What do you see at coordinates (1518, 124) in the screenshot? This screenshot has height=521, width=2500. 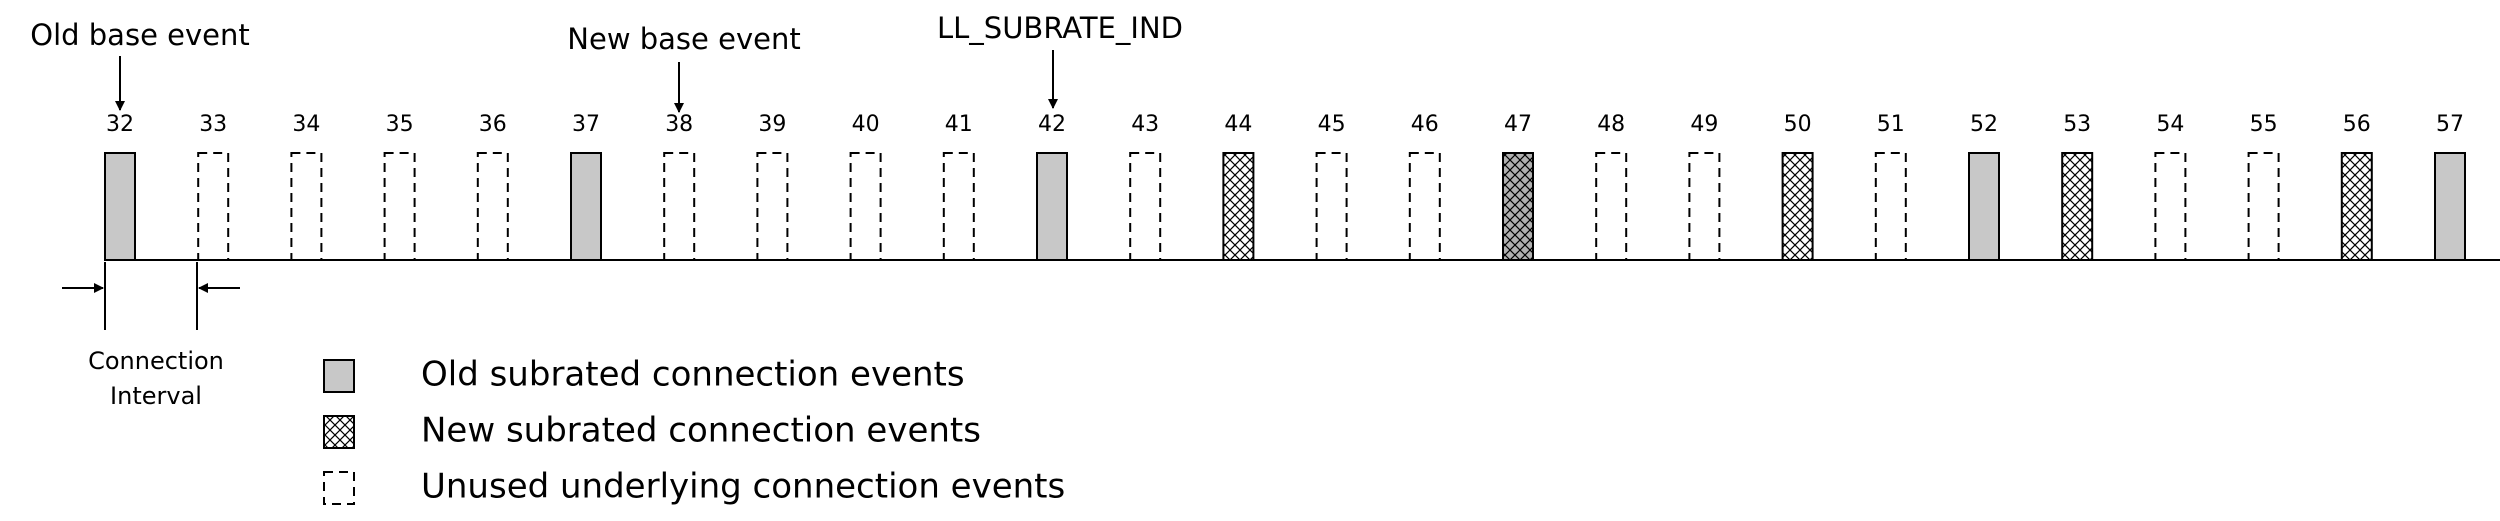 I see `event-number: 47` at bounding box center [1518, 124].